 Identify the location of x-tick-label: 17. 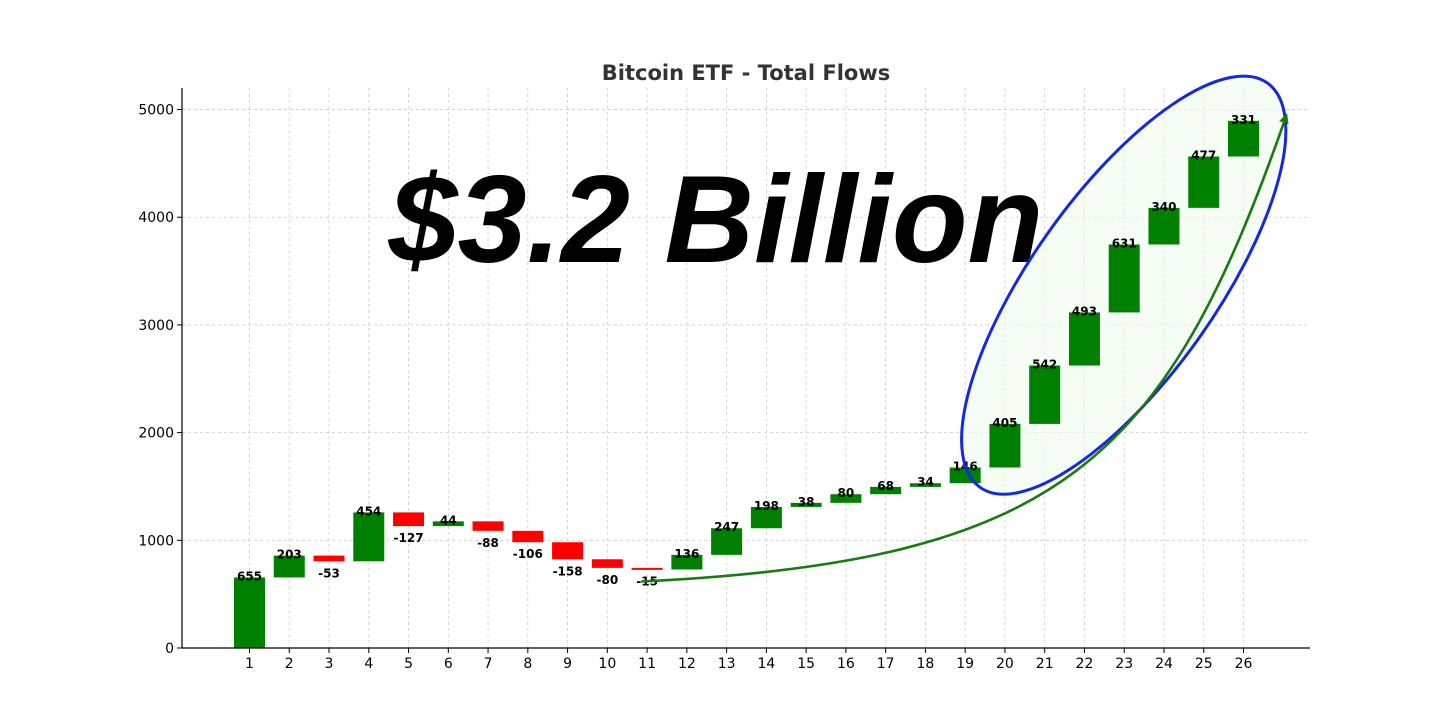
(886, 664).